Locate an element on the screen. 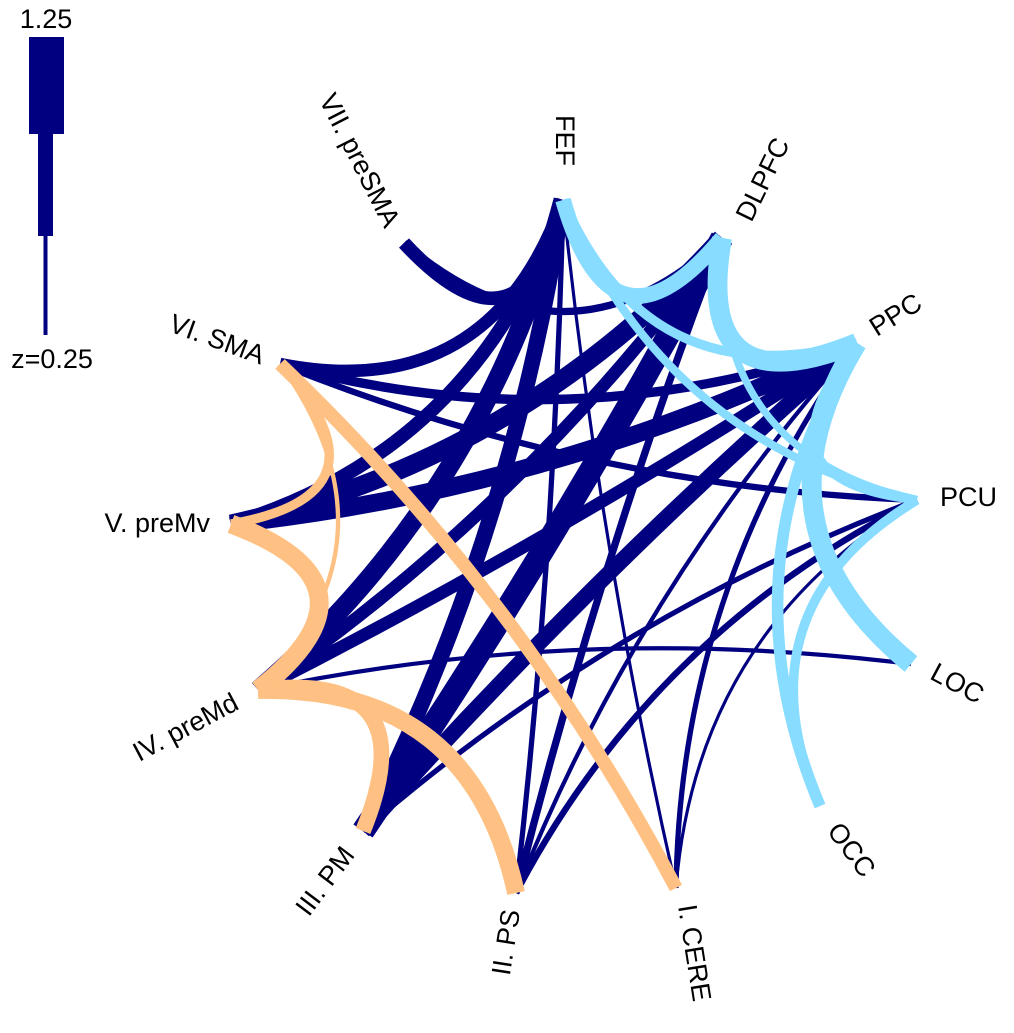 The image size is (1014, 1033). node-label-pcu: PCU is located at coordinates (968, 497).